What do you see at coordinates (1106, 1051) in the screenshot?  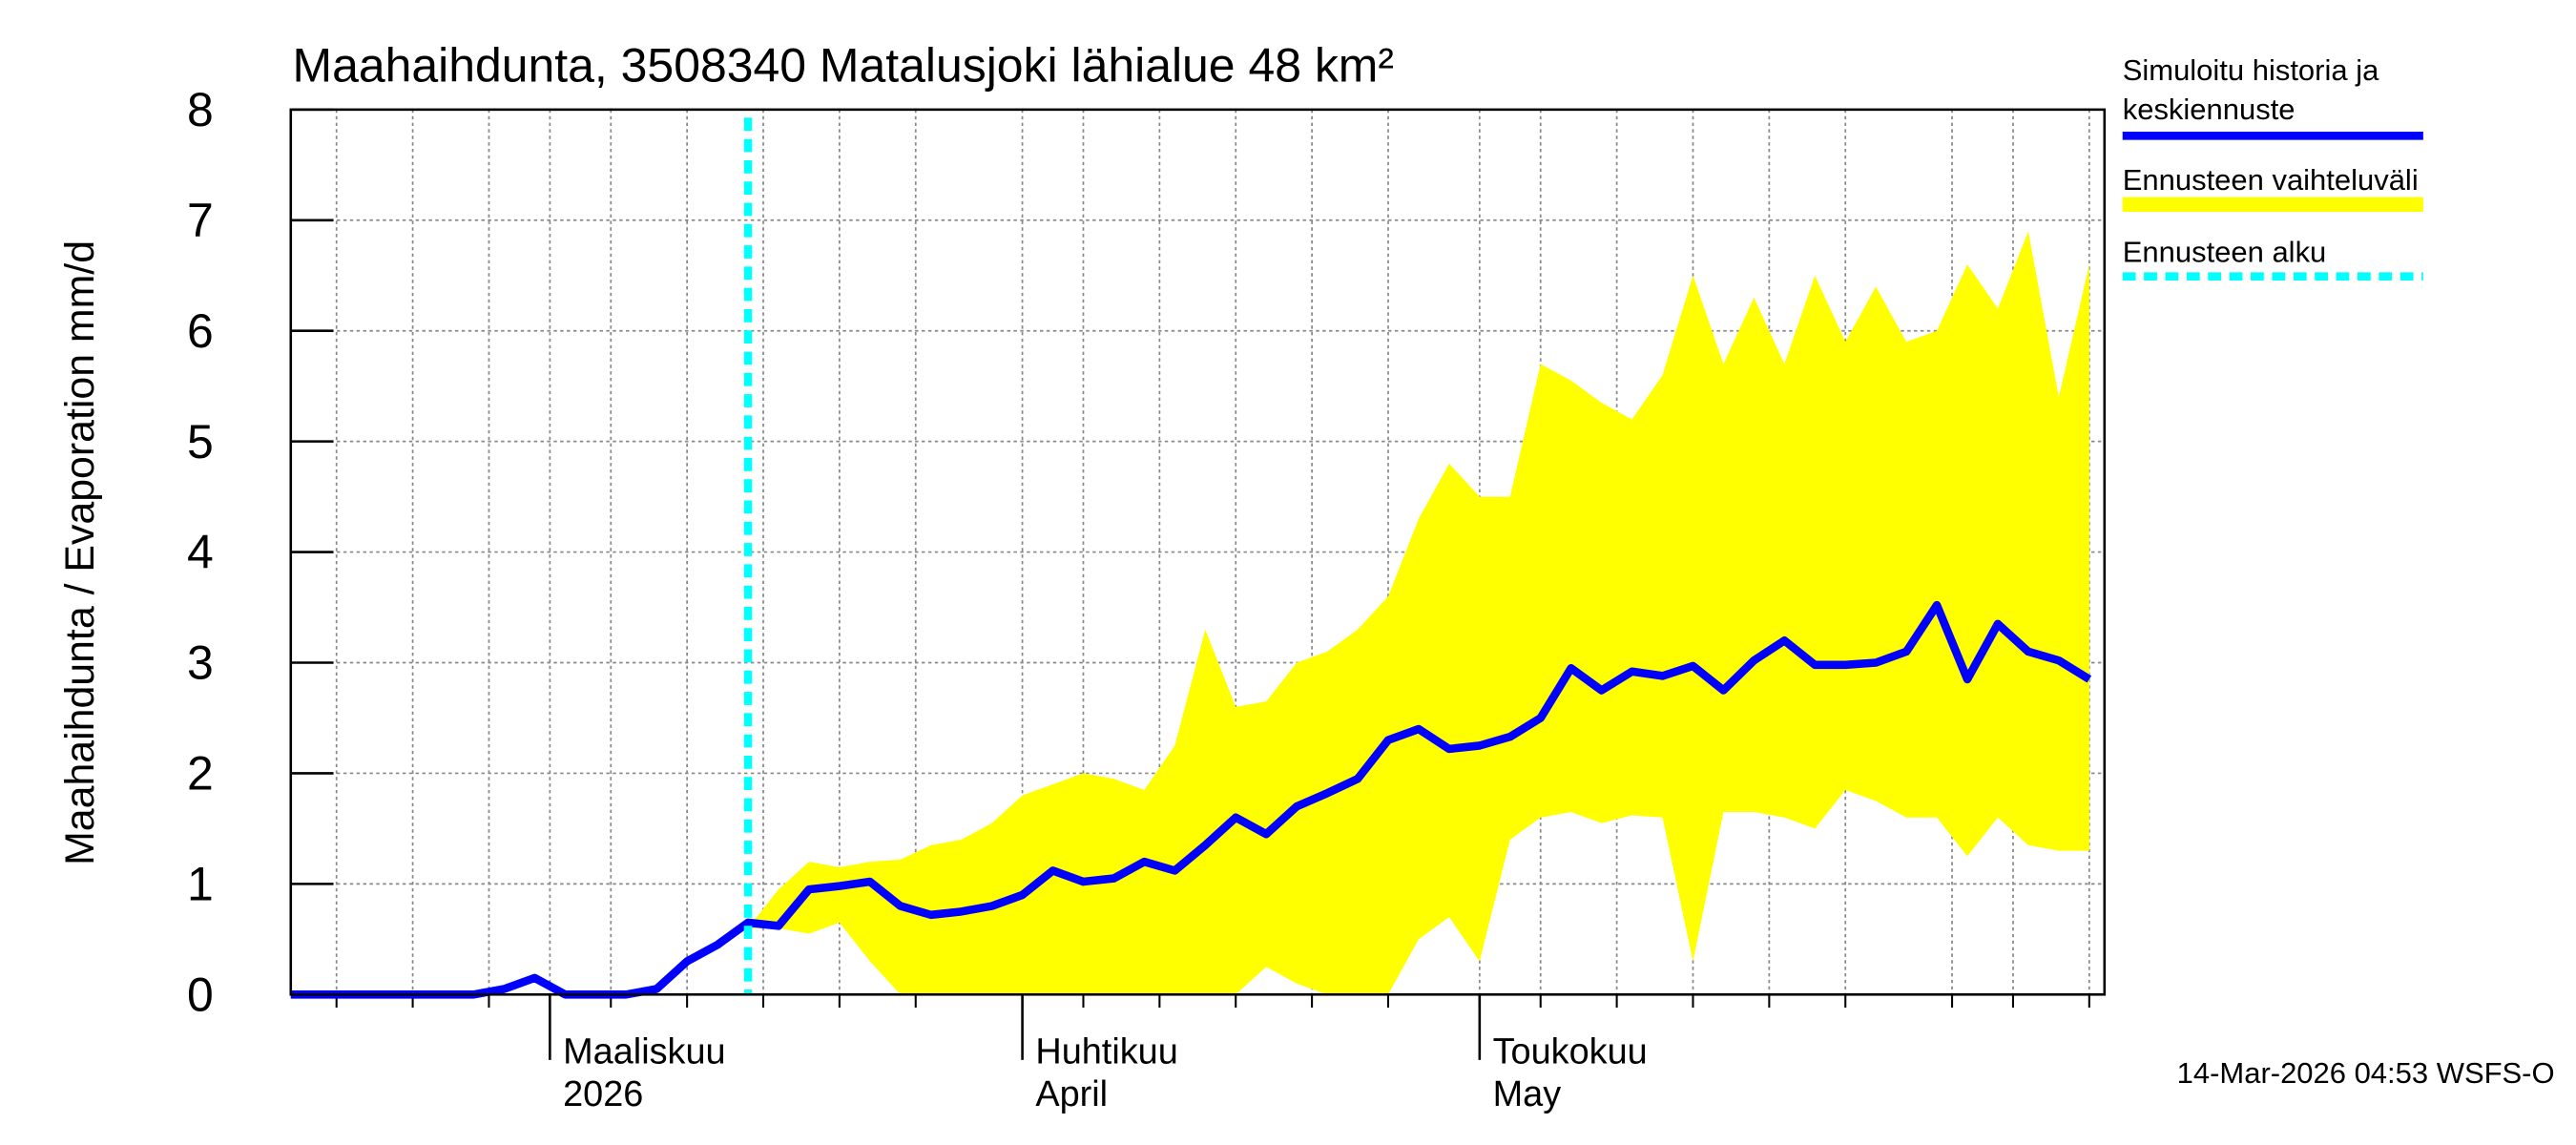 I see `text-line: Huhtikuu` at bounding box center [1106, 1051].